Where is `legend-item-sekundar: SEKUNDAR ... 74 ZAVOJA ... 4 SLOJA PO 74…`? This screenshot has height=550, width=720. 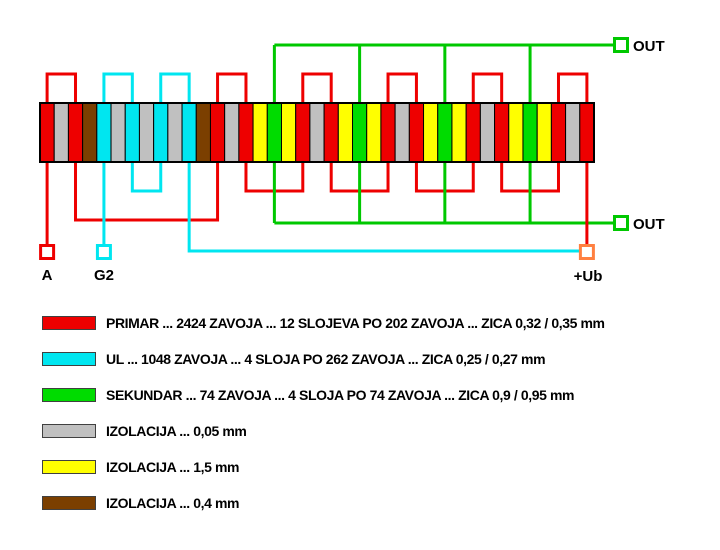
legend-item-sekundar: SEKUNDAR ... 74 ZAVOJA ... 4 SLOJA PO 74… is located at coordinates (372, 395).